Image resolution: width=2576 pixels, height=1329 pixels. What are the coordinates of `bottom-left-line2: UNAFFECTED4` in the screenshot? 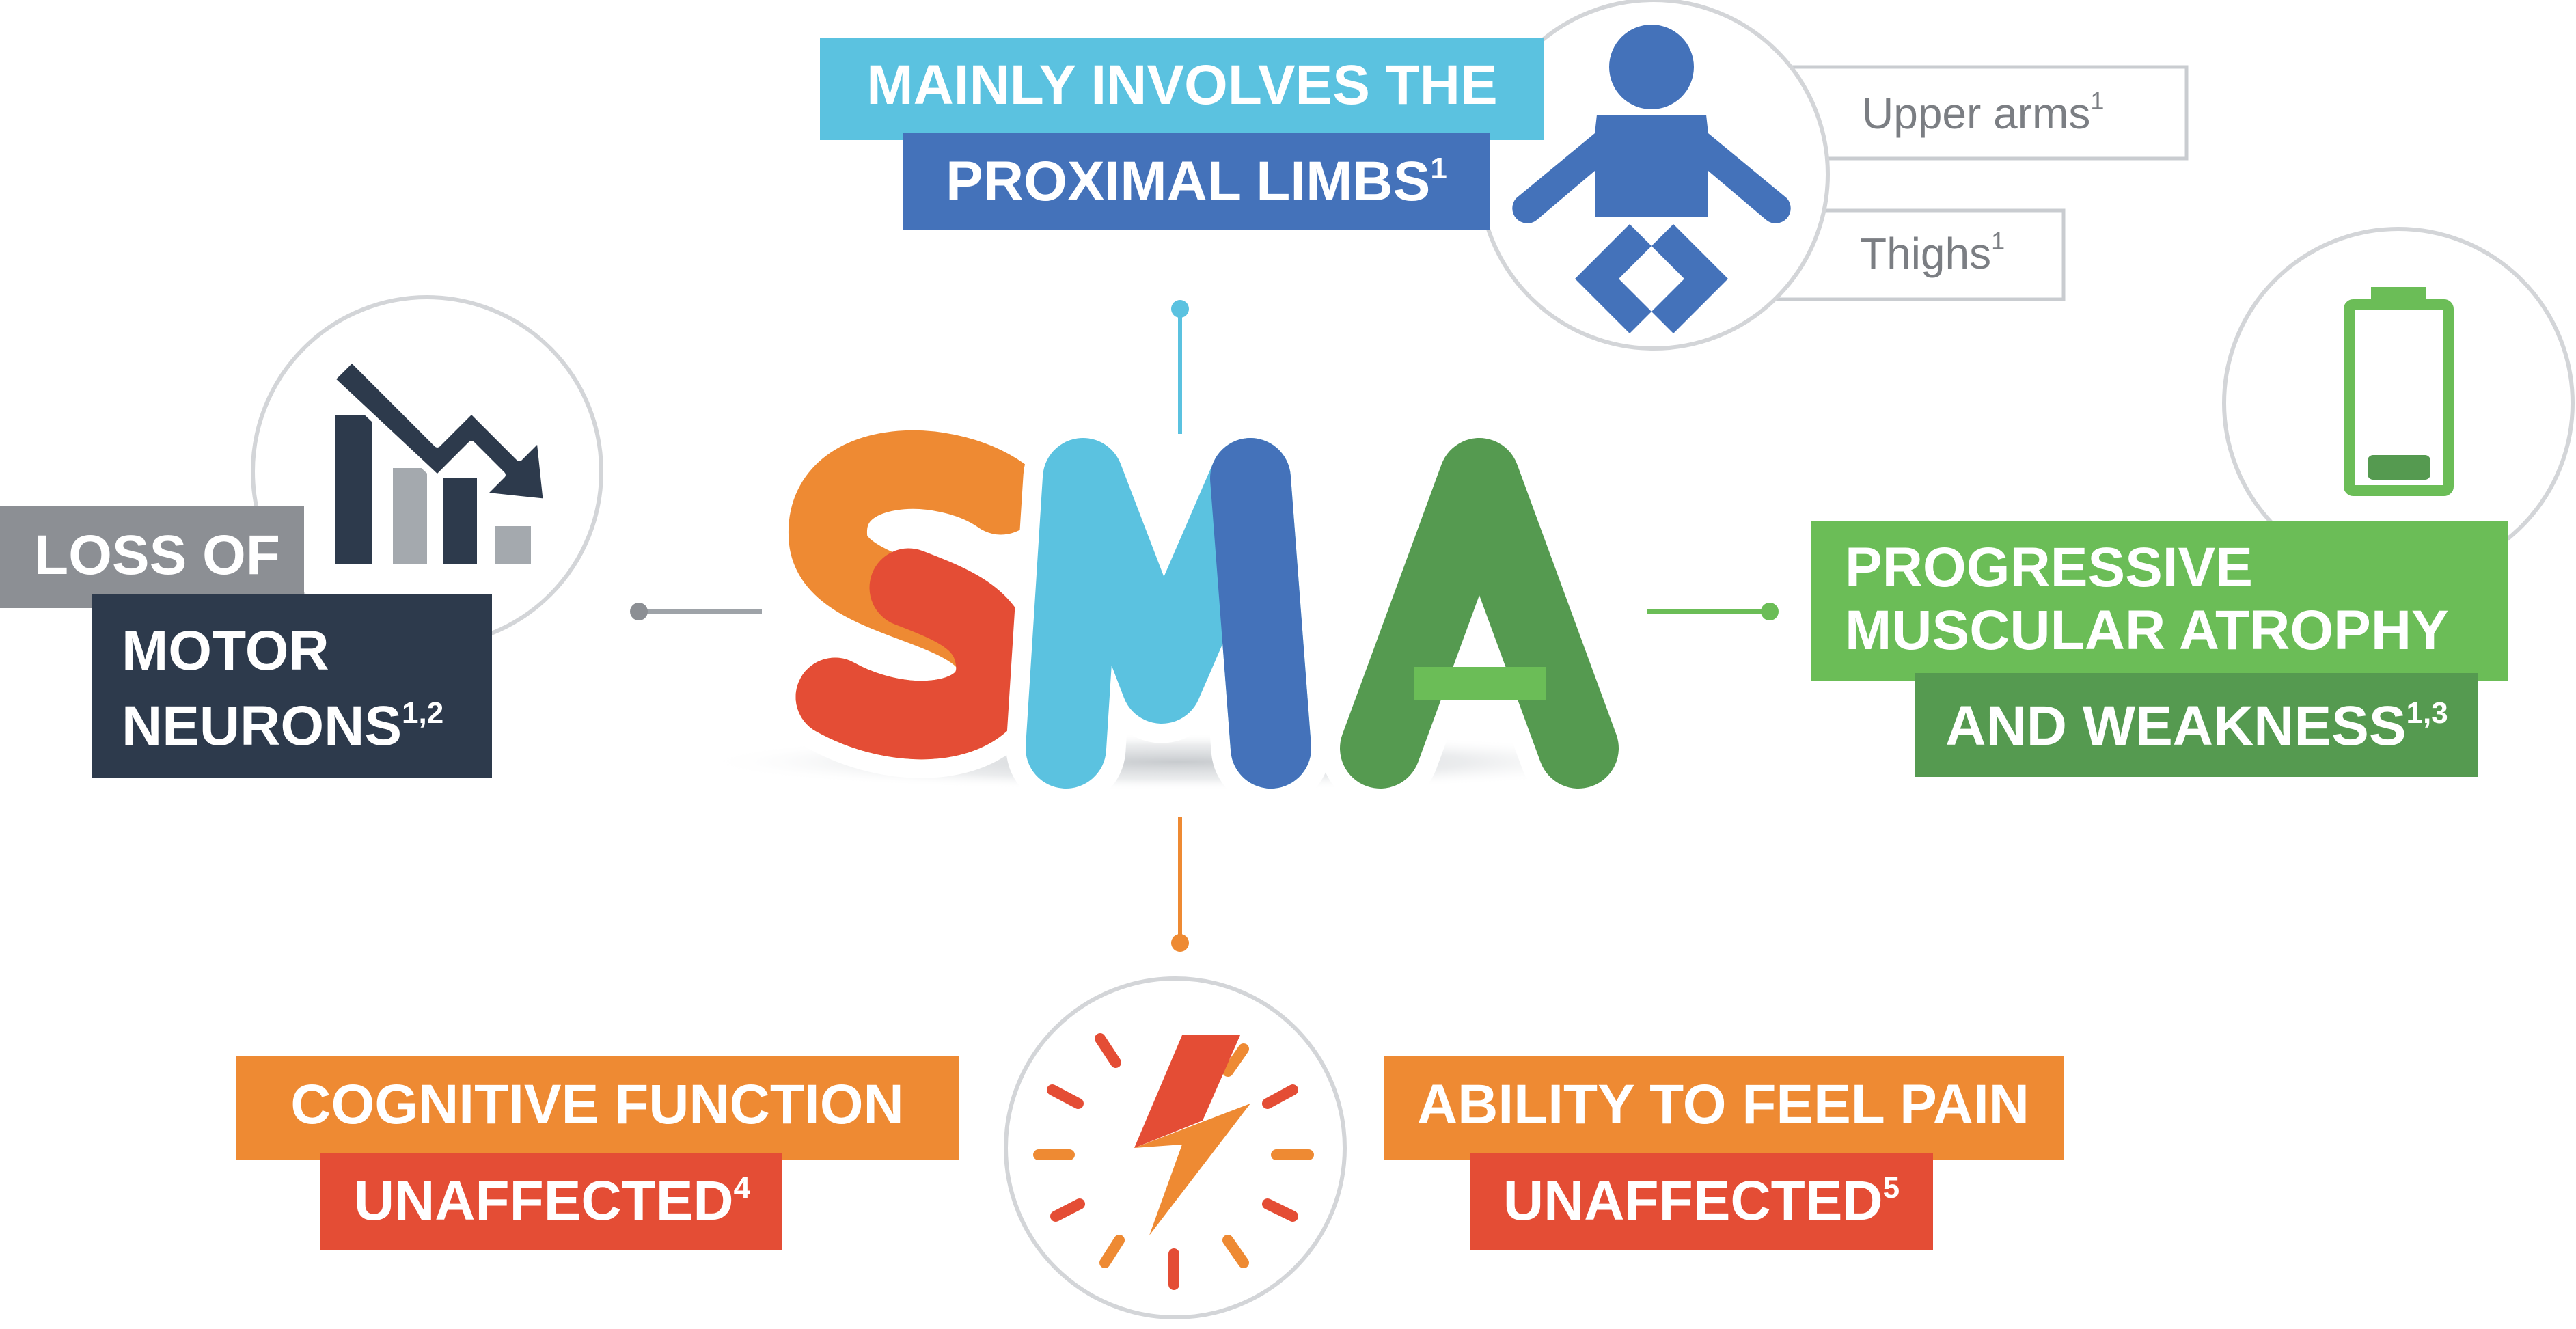 It's located at (552, 1201).